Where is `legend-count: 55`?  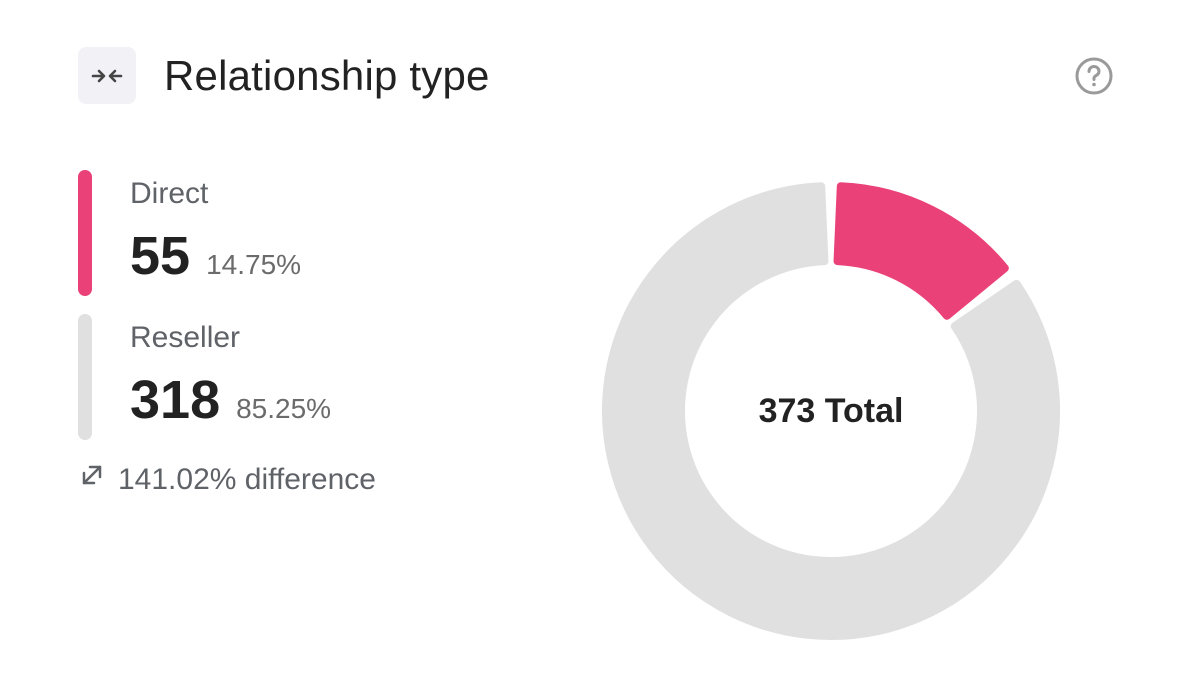
legend-count: 55 is located at coordinates (160, 256).